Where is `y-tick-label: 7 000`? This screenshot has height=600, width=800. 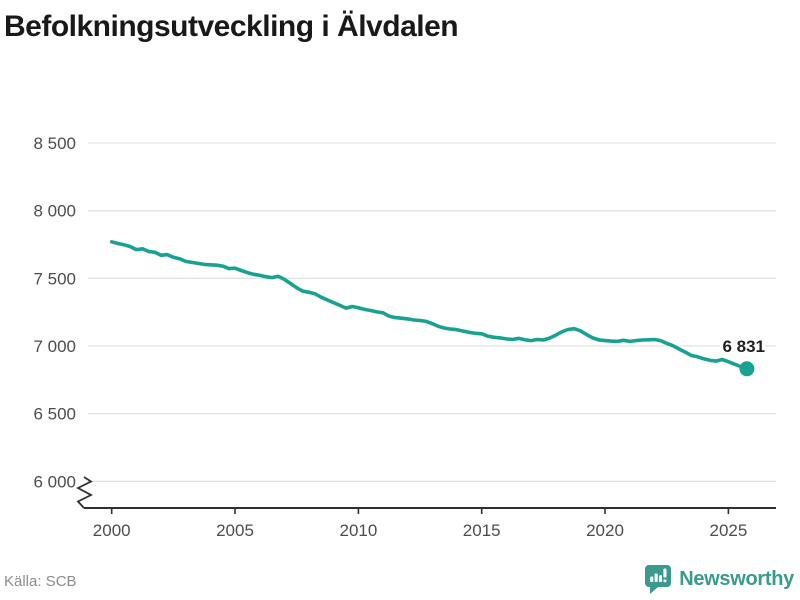
y-tick-label: 7 000 is located at coordinates (54, 346).